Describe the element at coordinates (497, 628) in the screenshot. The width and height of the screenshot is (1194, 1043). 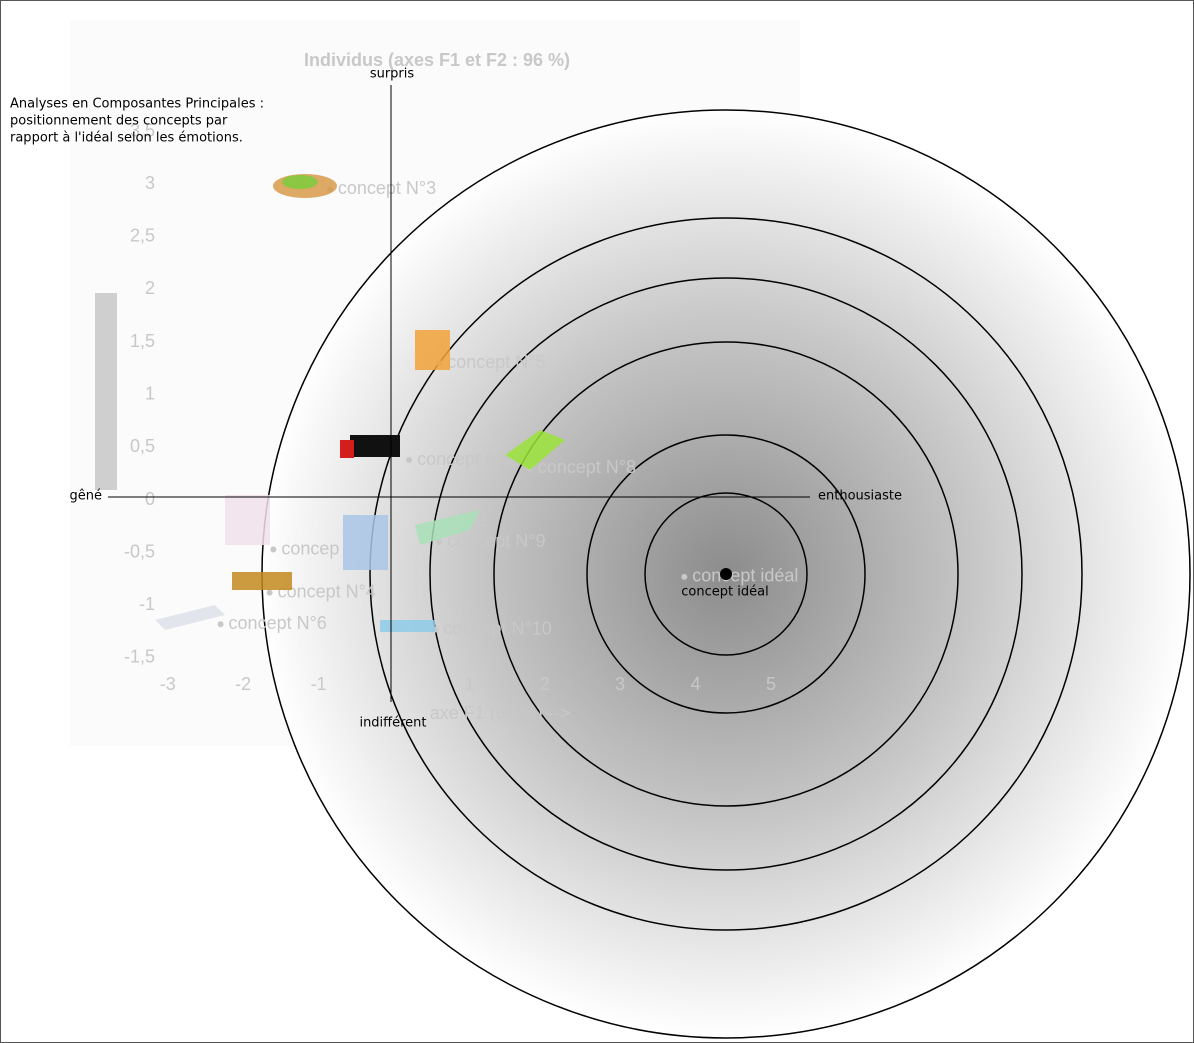
I see `point-label: concept N°10` at that location.